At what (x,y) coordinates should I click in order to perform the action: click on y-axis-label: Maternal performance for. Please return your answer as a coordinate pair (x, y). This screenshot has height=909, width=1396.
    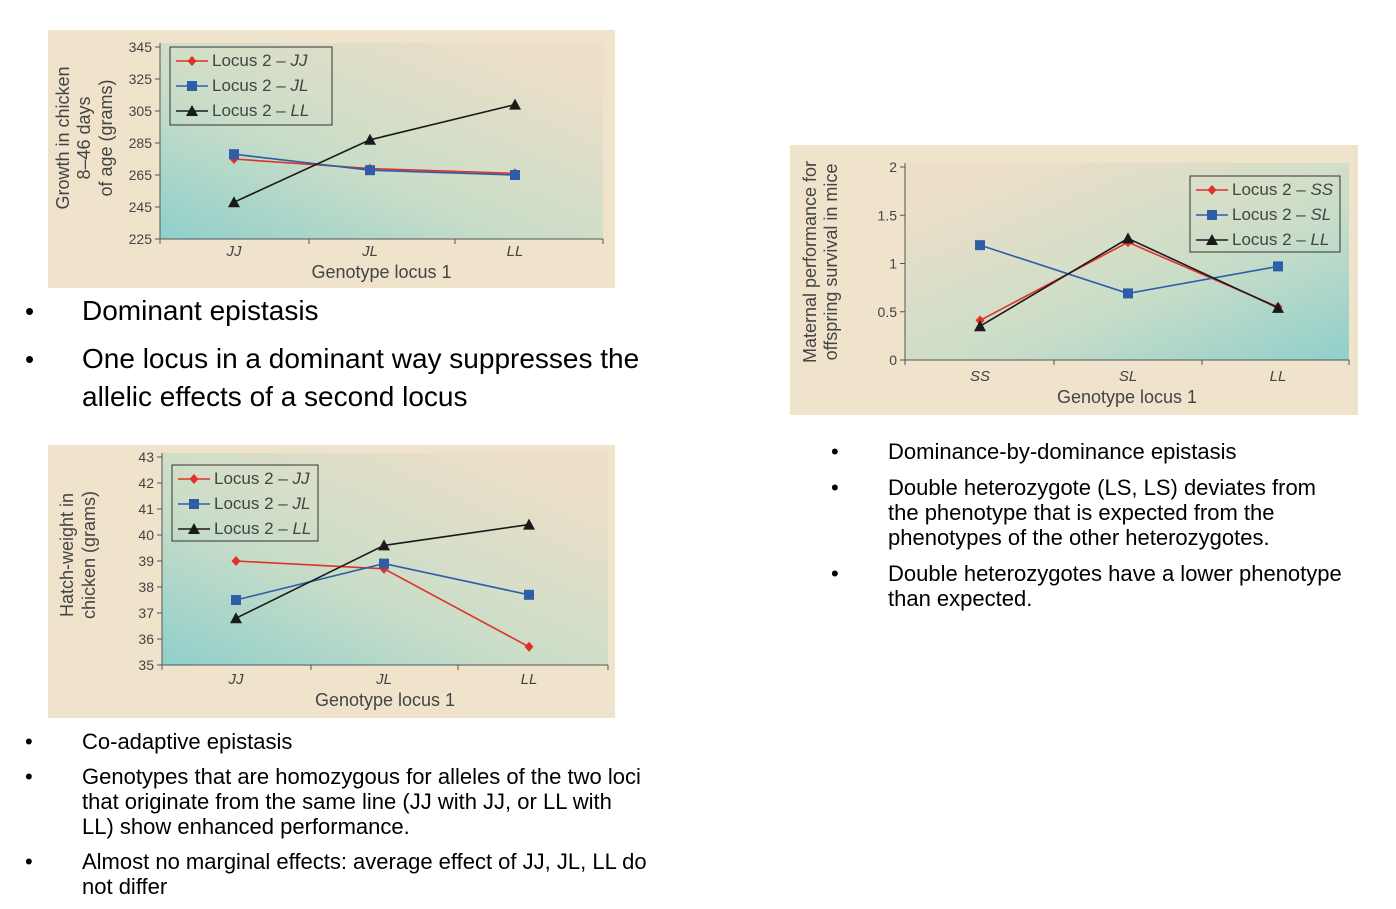
    Looking at the image, I should click on (810, 262).